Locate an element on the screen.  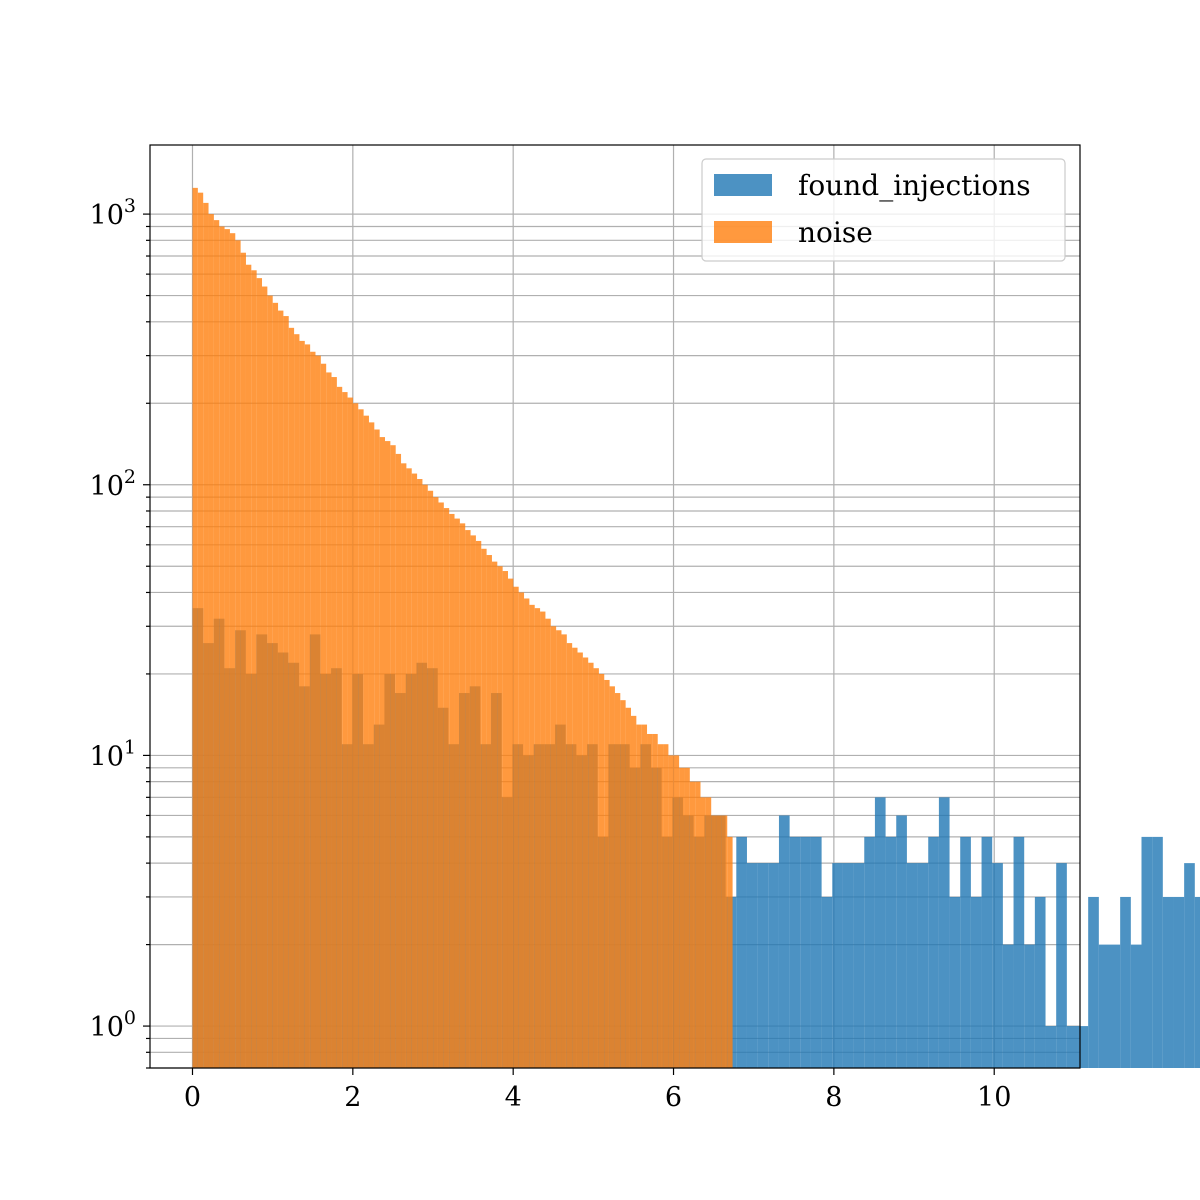
x-tick-label: 10 is located at coordinates (994, 1097).